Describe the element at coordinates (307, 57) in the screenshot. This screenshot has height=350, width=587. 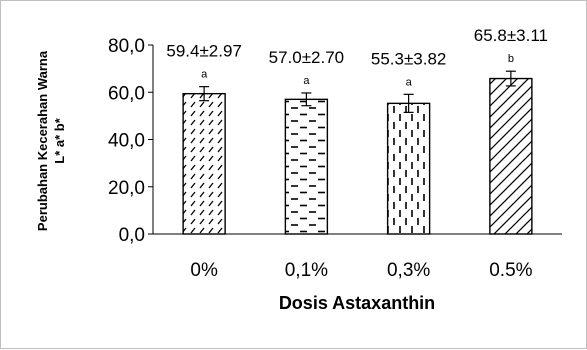
I see `data-label: 57.0±2.70` at that location.